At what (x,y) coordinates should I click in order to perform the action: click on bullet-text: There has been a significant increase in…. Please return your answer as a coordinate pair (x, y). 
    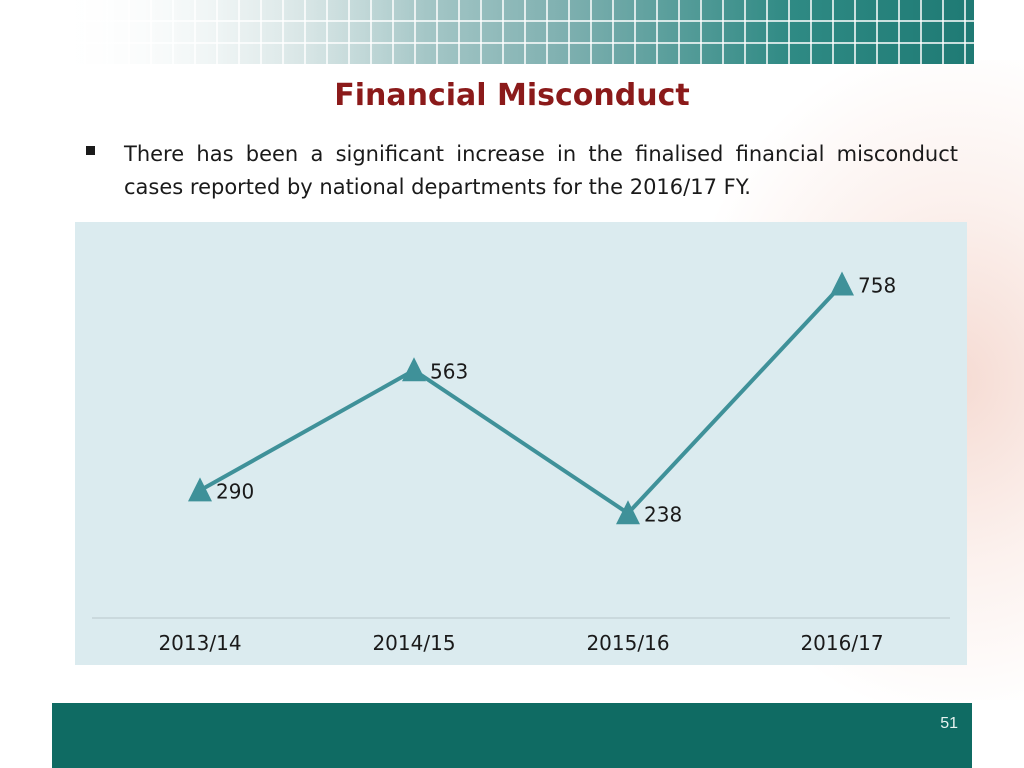
    Looking at the image, I should click on (541, 170).